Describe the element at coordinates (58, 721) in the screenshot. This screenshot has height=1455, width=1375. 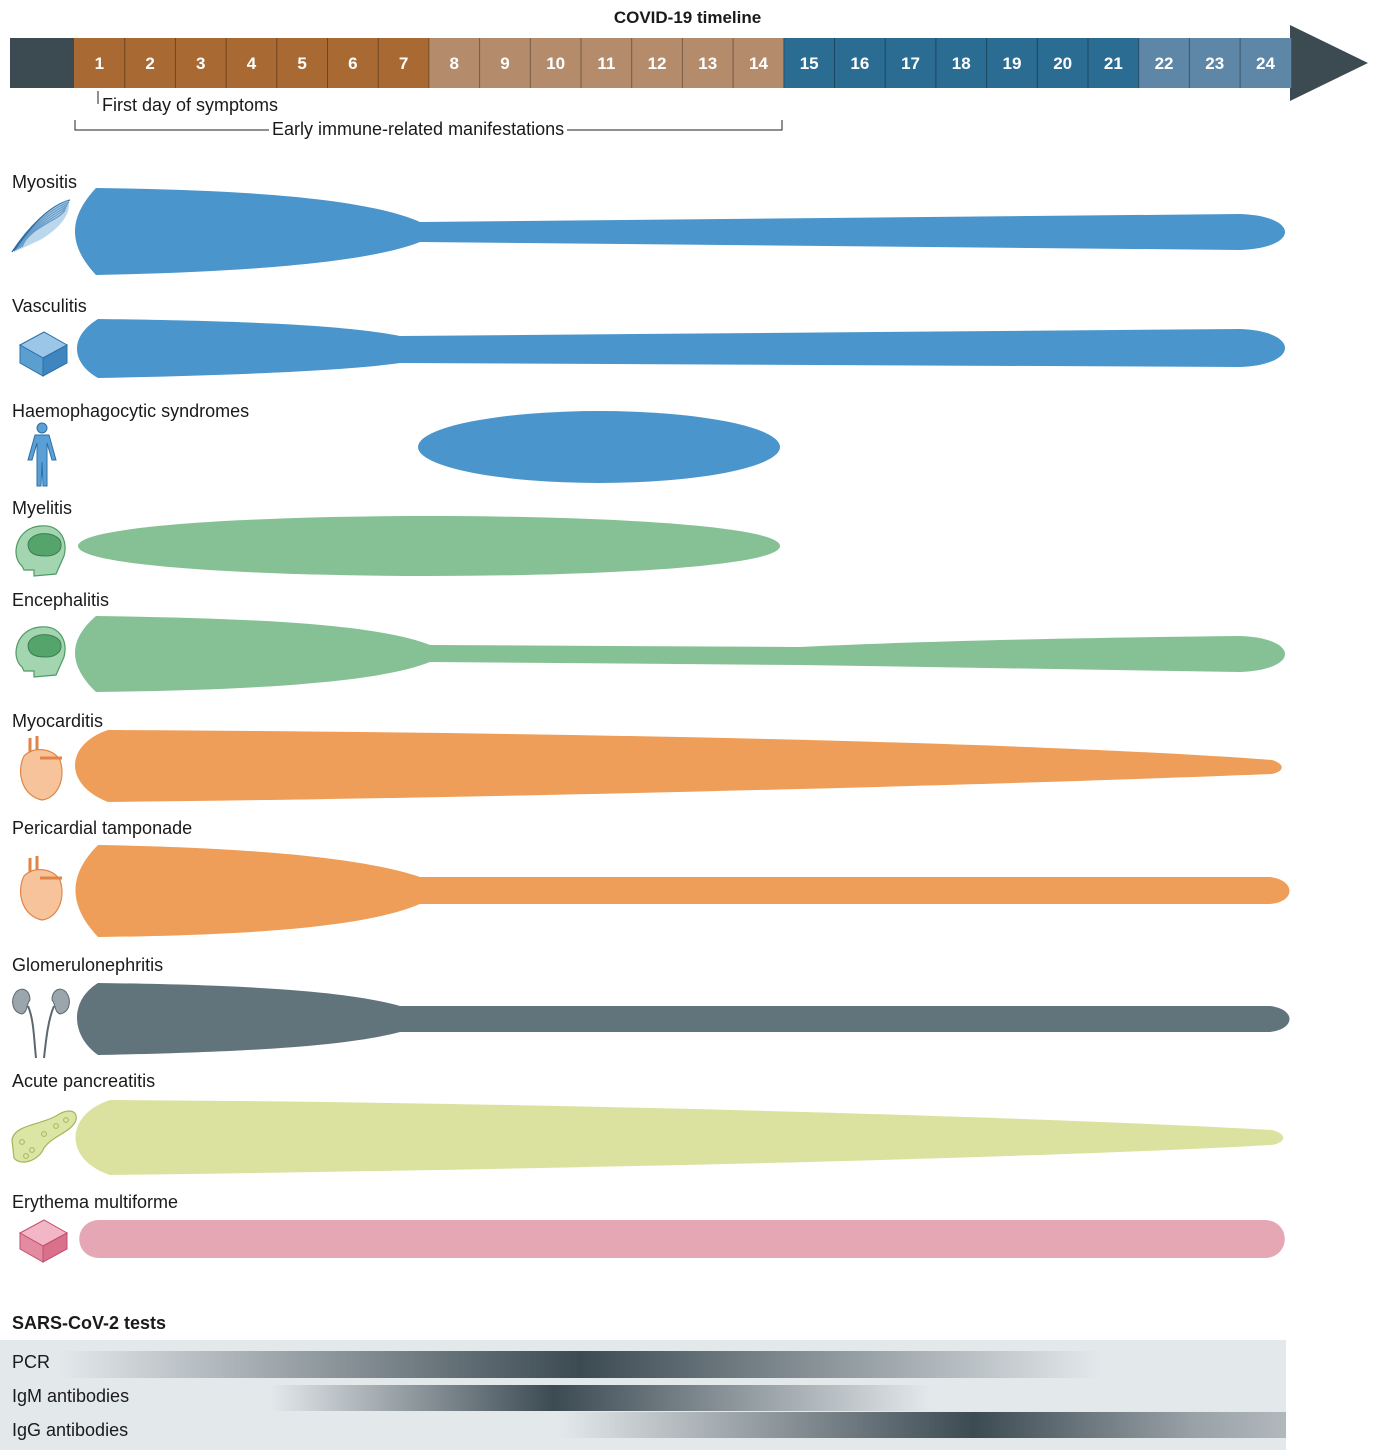
I see `condition-label-myocarditis: Myocarditis` at that location.